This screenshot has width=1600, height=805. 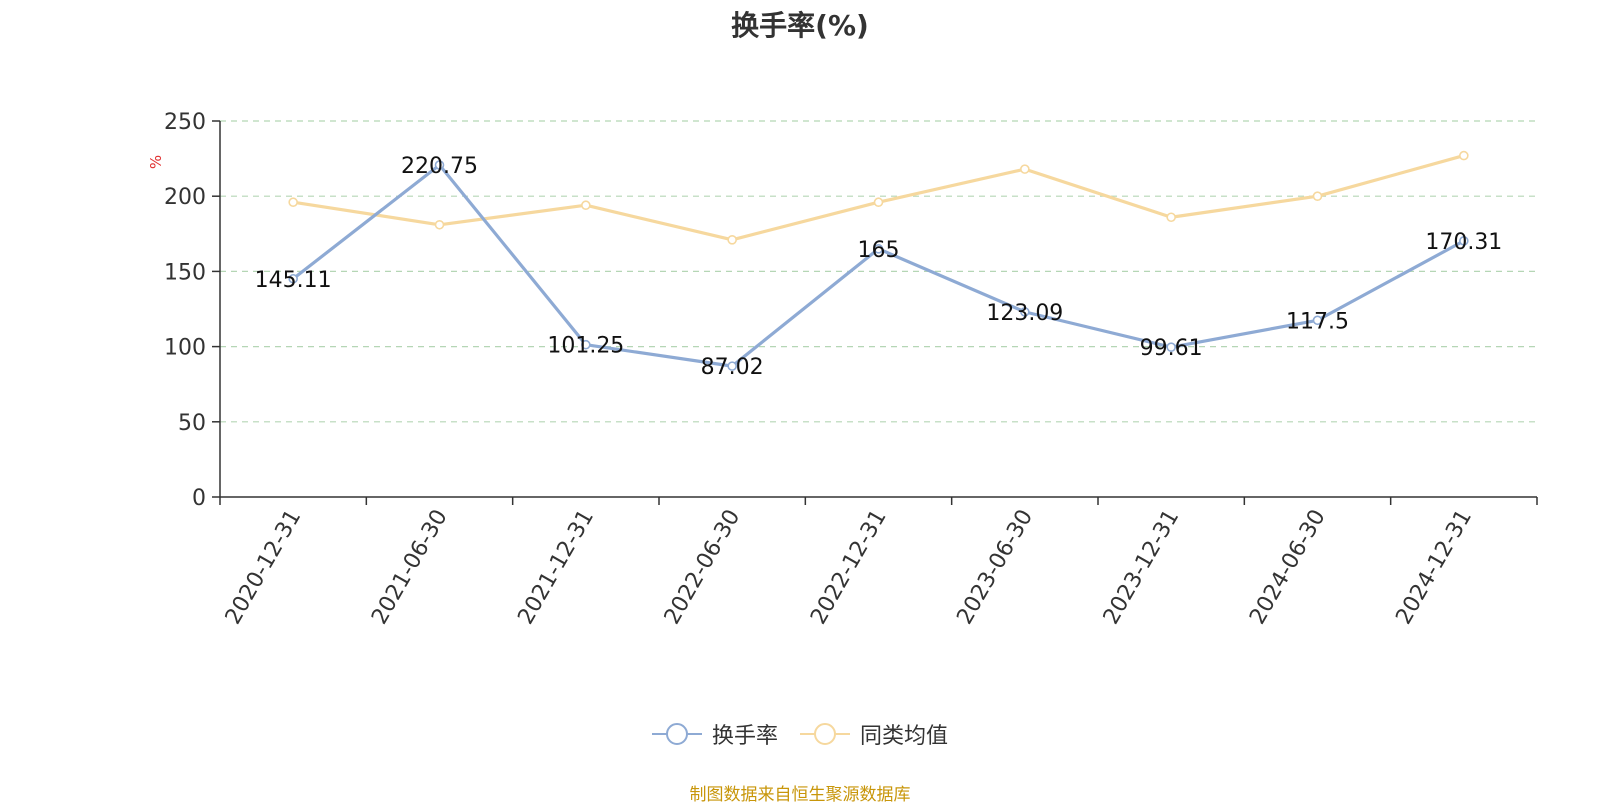 I want to click on x-tick-label: 2020-12-31, so click(x=264, y=567).